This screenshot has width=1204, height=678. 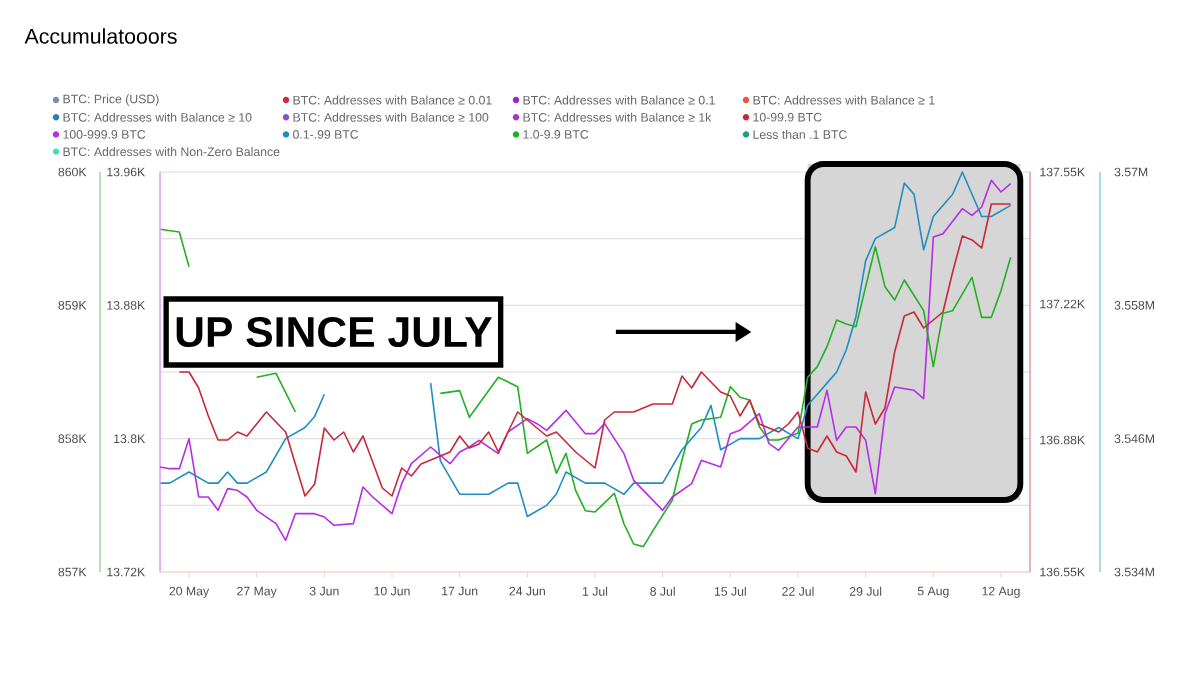 What do you see at coordinates (100, 36) in the screenshot?
I see `chart-title: Accumulatooors` at bounding box center [100, 36].